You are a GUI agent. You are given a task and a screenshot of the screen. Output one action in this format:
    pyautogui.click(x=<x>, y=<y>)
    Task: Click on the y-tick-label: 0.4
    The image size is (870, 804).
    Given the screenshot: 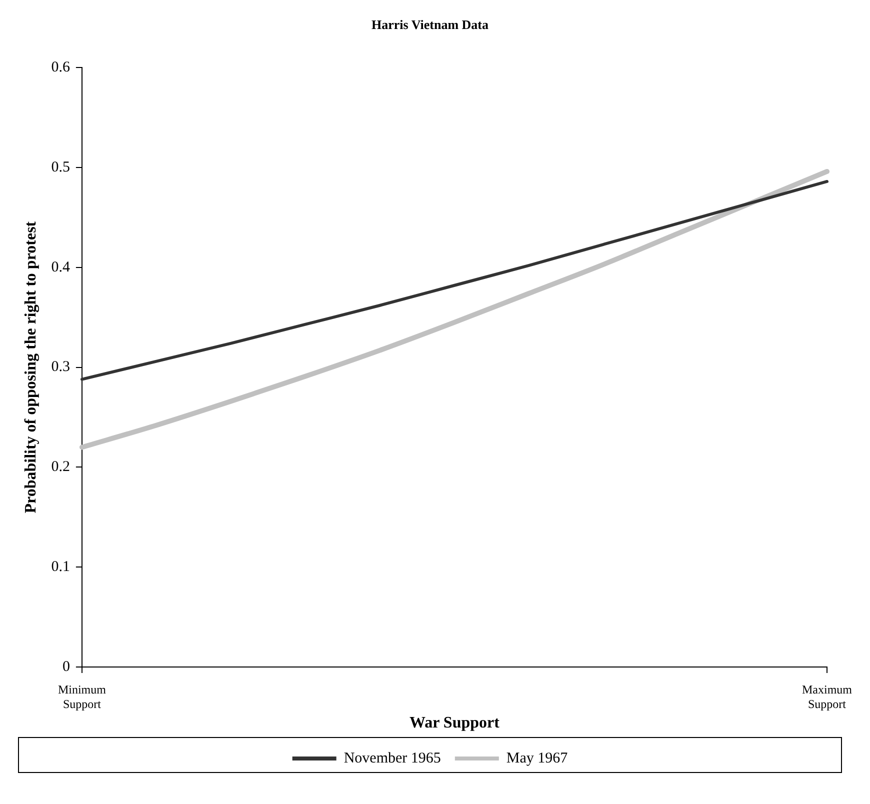 What is the action you would take?
    pyautogui.click(x=60, y=267)
    